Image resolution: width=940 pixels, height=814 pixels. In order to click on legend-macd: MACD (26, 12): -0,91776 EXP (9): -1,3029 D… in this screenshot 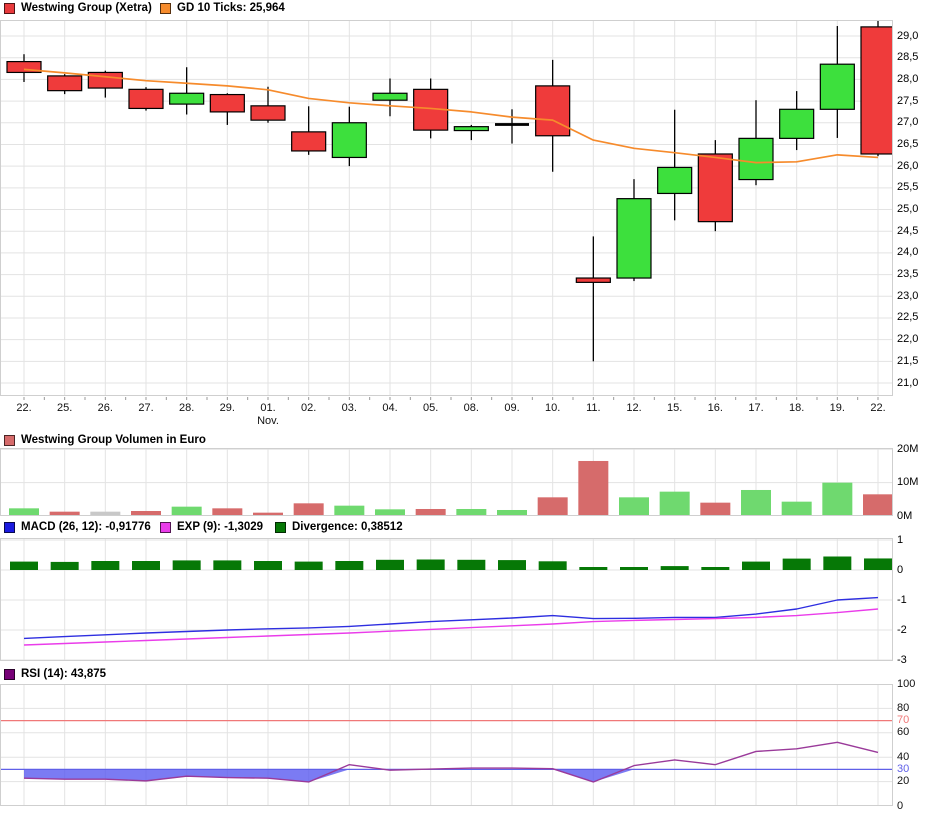, I will do `click(470, 527)`.